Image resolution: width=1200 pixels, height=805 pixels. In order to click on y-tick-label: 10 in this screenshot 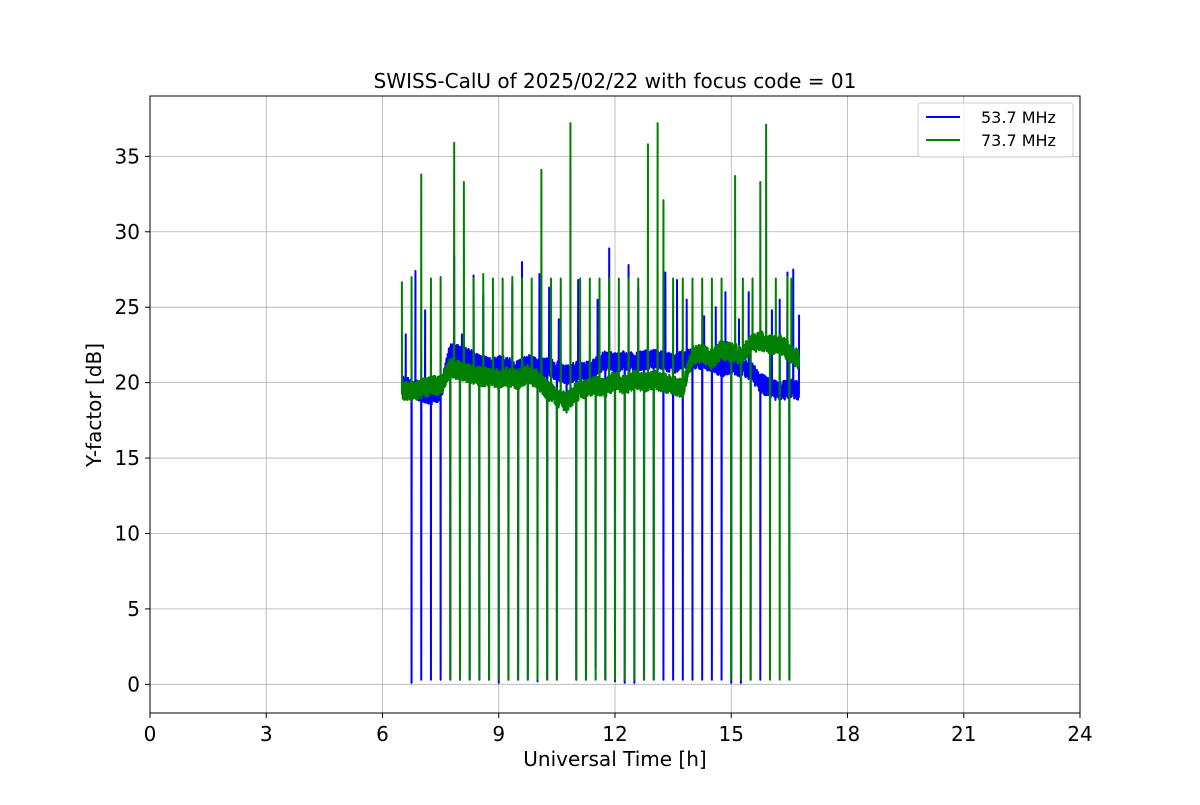, I will do `click(127, 533)`.